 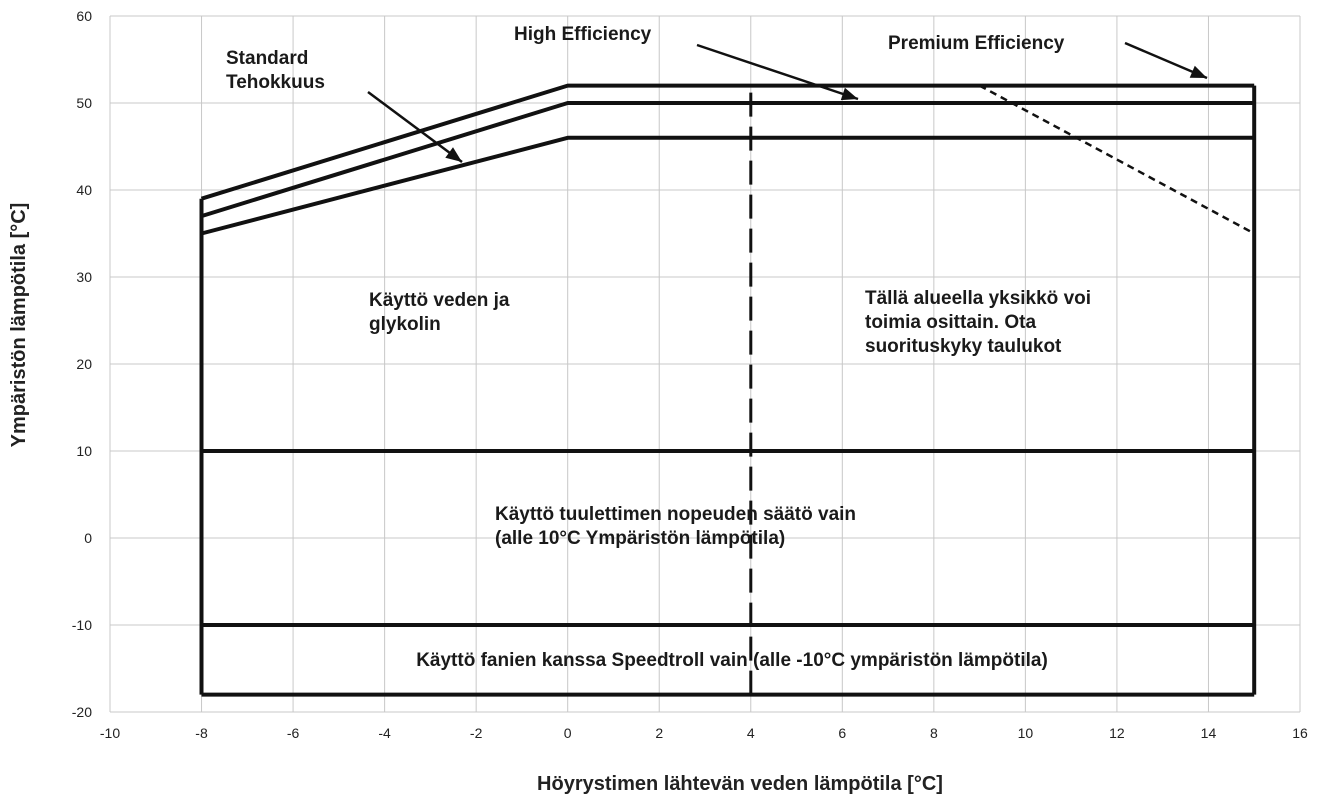 What do you see at coordinates (978, 298) in the screenshot?
I see `annotation-partial: Tällä alueella yksikkö voi` at bounding box center [978, 298].